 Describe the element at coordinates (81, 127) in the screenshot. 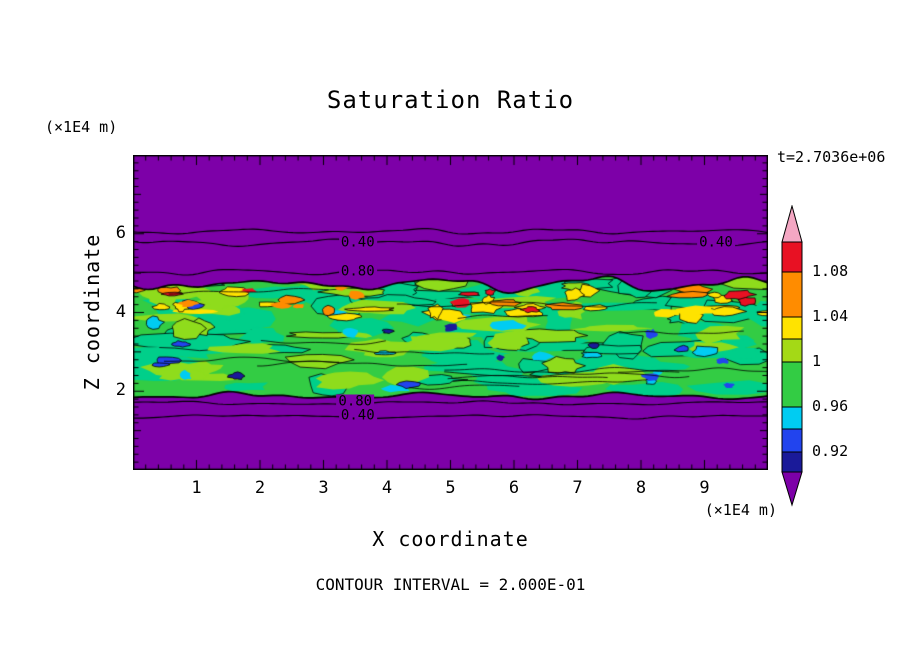

I see `z-axis-units-label: (×1E4 m)` at that location.